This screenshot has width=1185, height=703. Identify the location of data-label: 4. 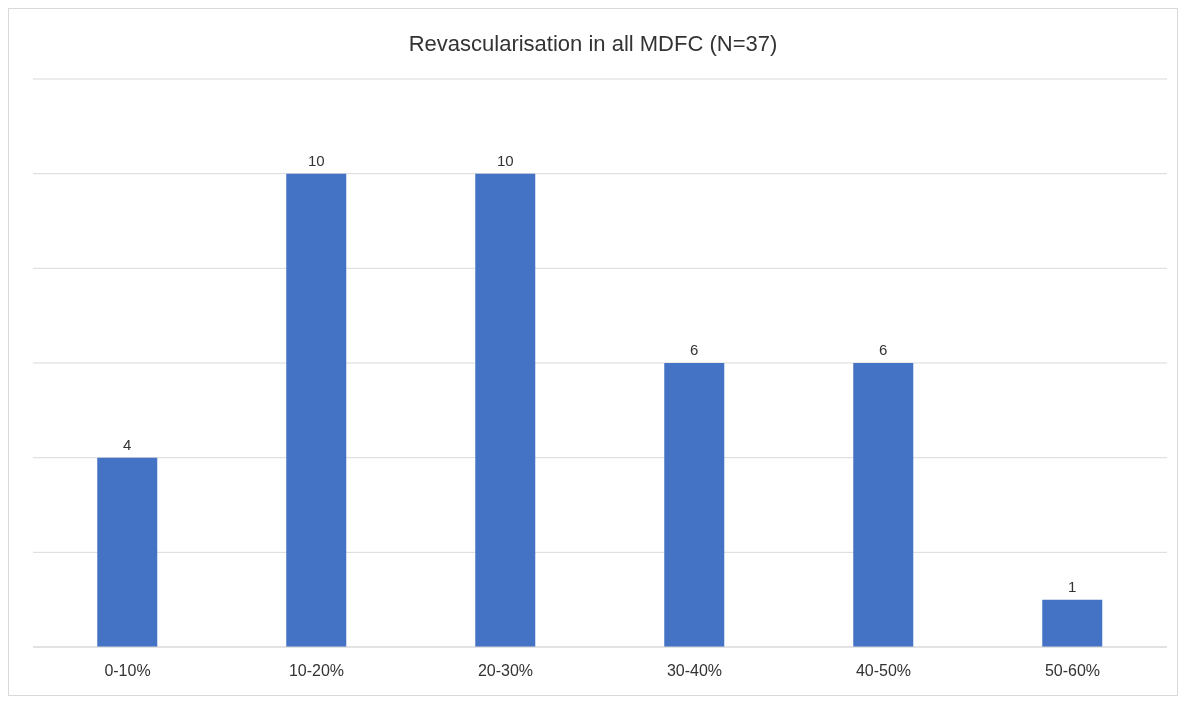
(127, 444).